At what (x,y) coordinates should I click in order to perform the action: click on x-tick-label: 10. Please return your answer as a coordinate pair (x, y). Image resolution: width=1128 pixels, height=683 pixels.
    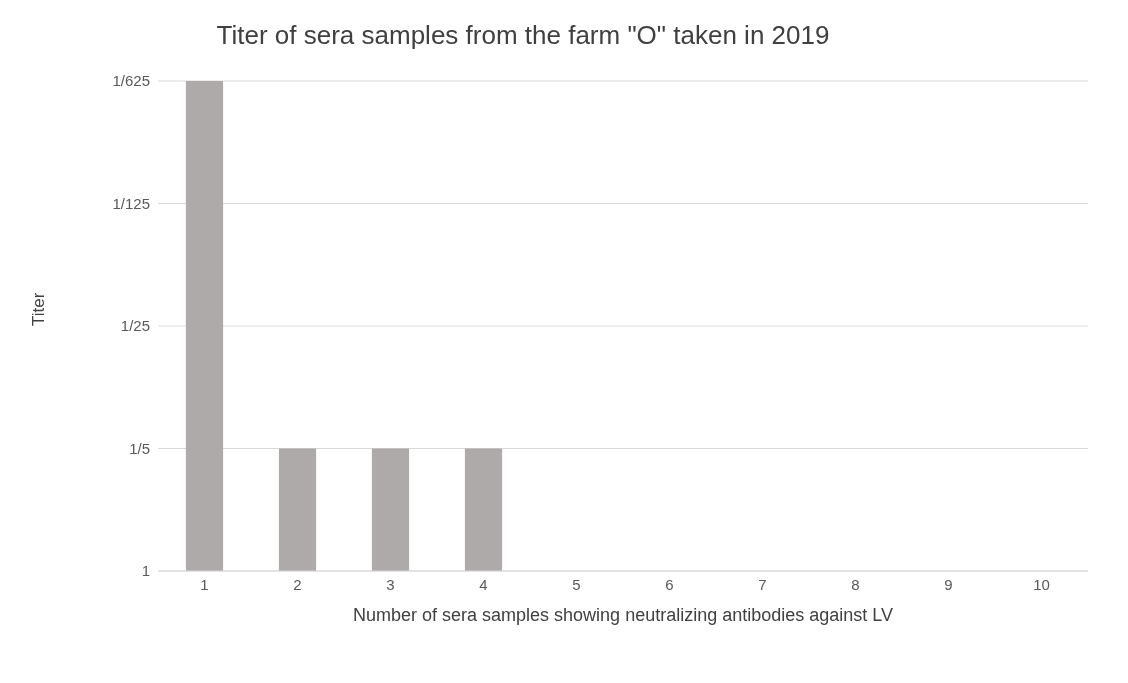
    Looking at the image, I should click on (1041, 584).